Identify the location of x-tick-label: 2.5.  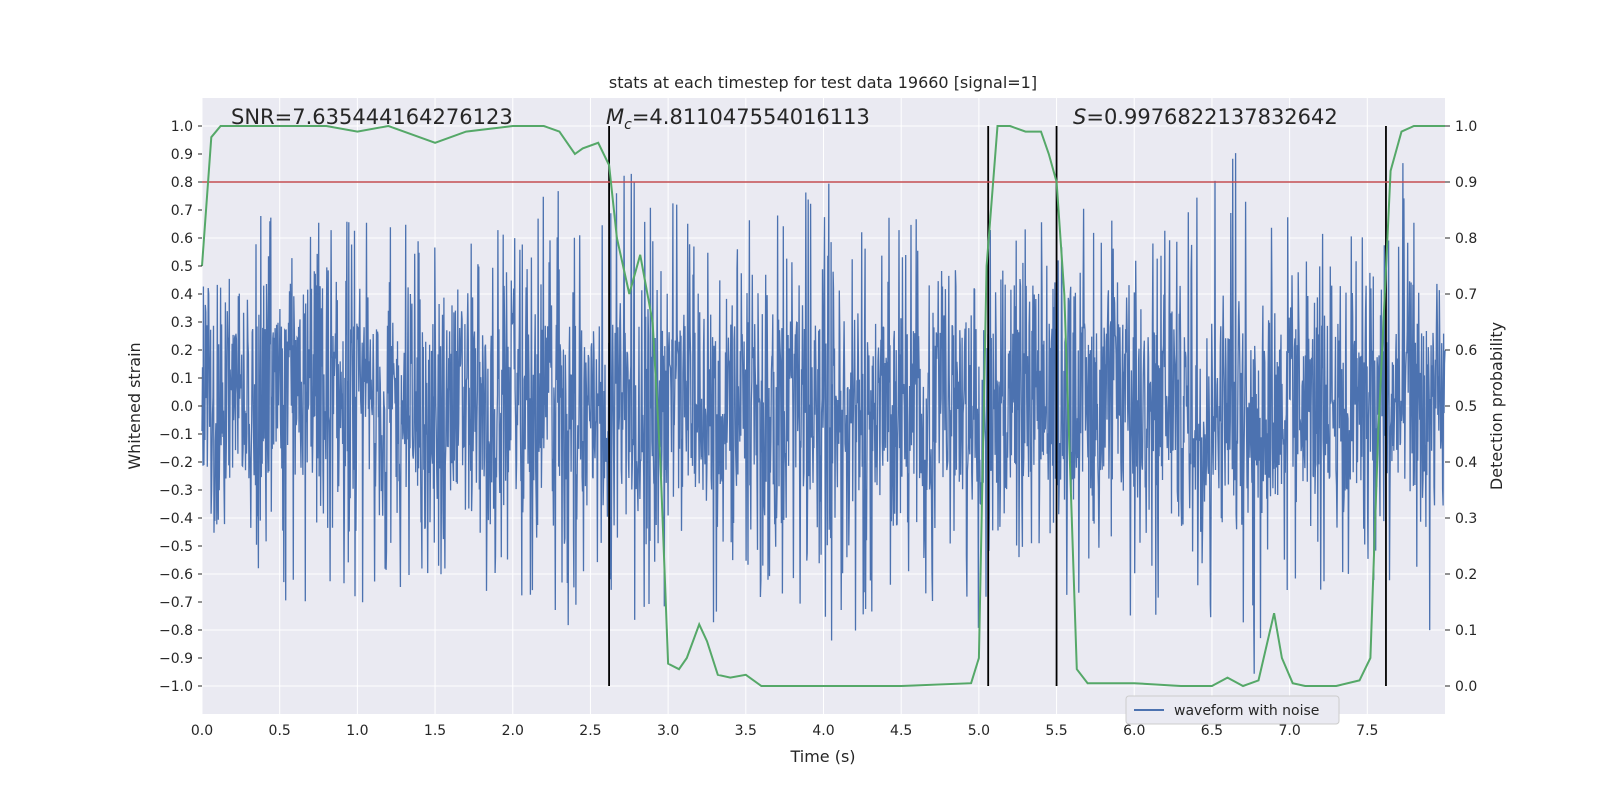
(590, 731).